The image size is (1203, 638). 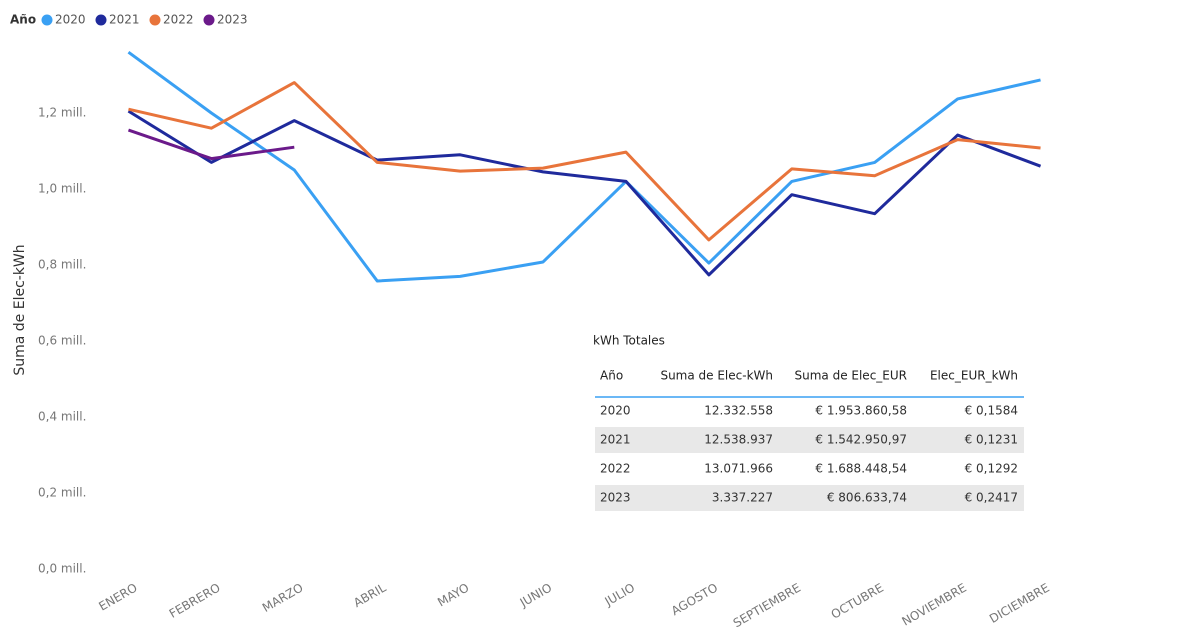 What do you see at coordinates (117, 597) in the screenshot?
I see `x-tick-label: ENERO` at bounding box center [117, 597].